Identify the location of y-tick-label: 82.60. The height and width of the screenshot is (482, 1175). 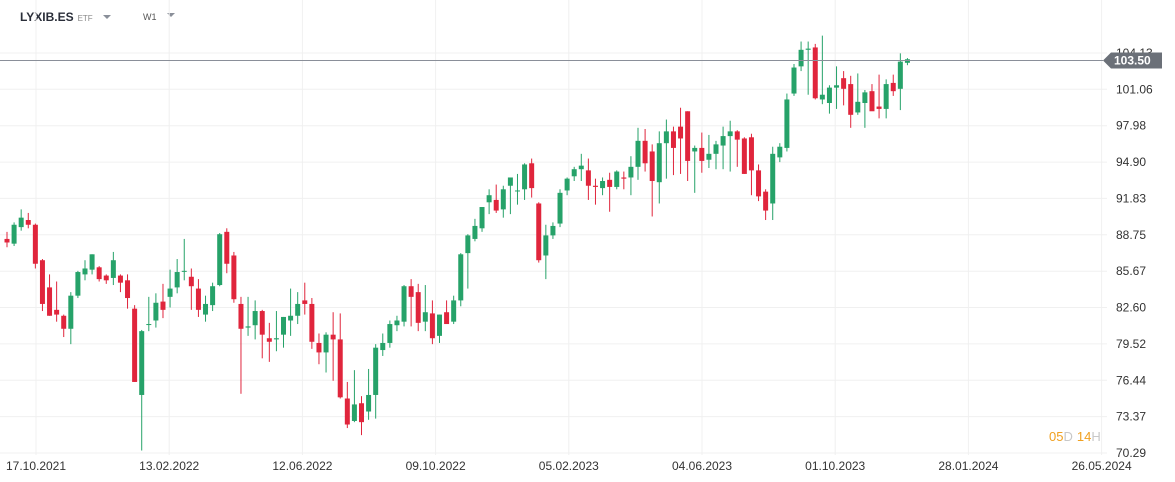
(1131, 307).